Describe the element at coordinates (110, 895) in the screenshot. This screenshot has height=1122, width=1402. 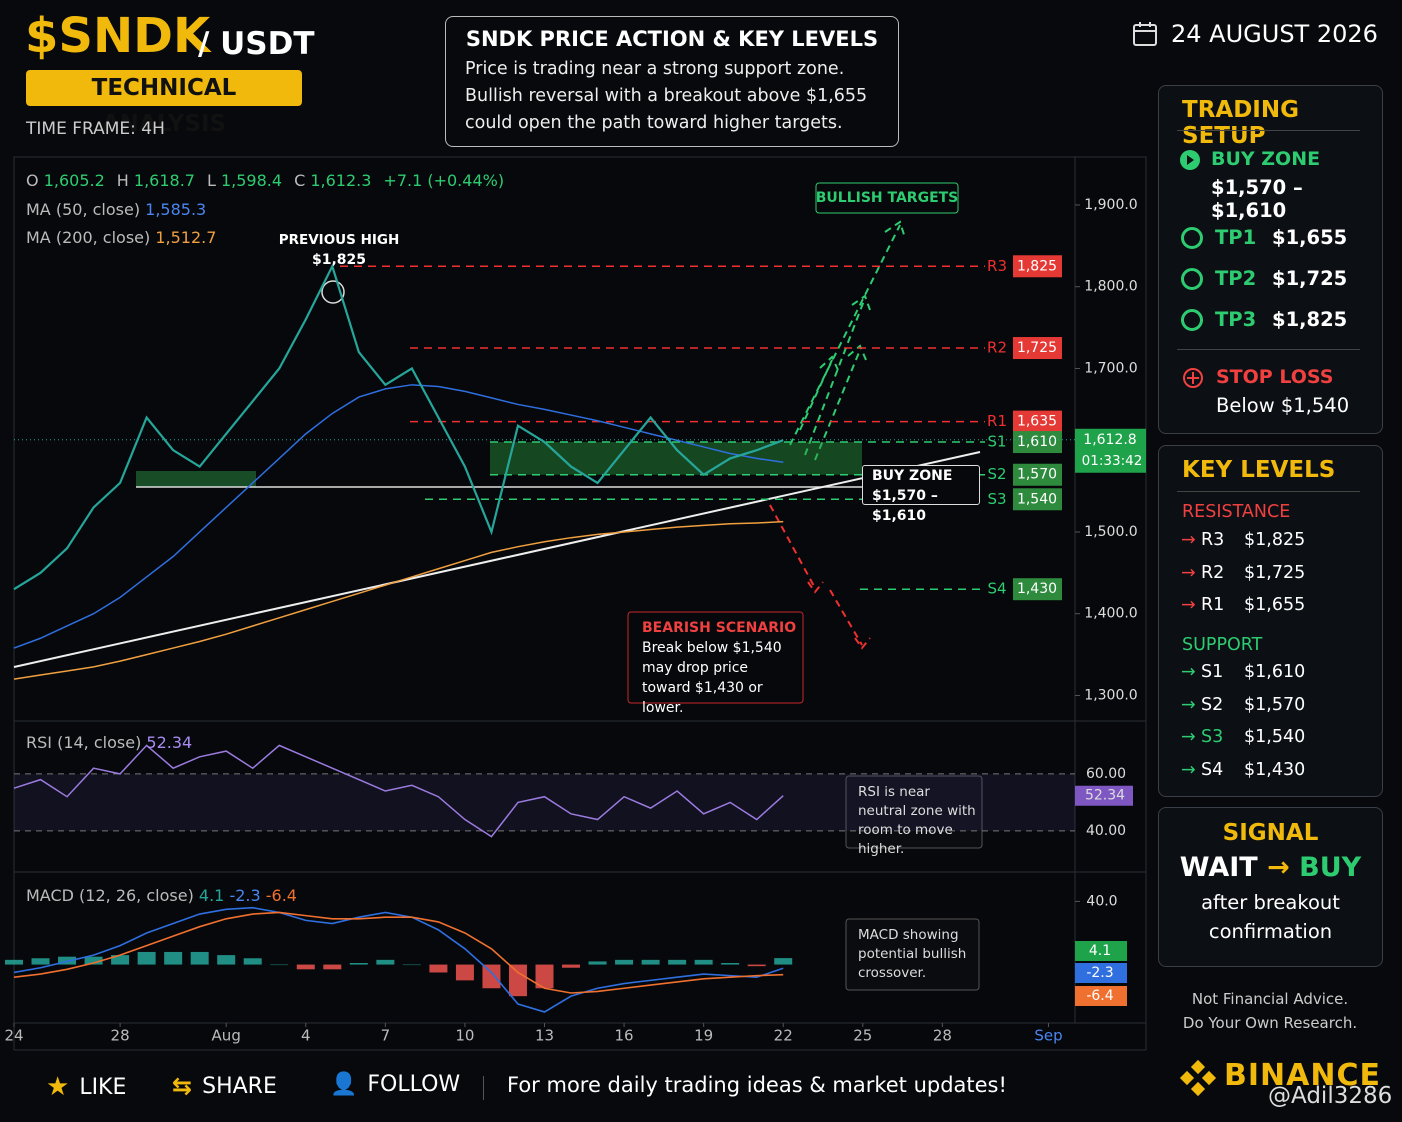
I see `macd-title: MACD (12, 26, close)` at that location.